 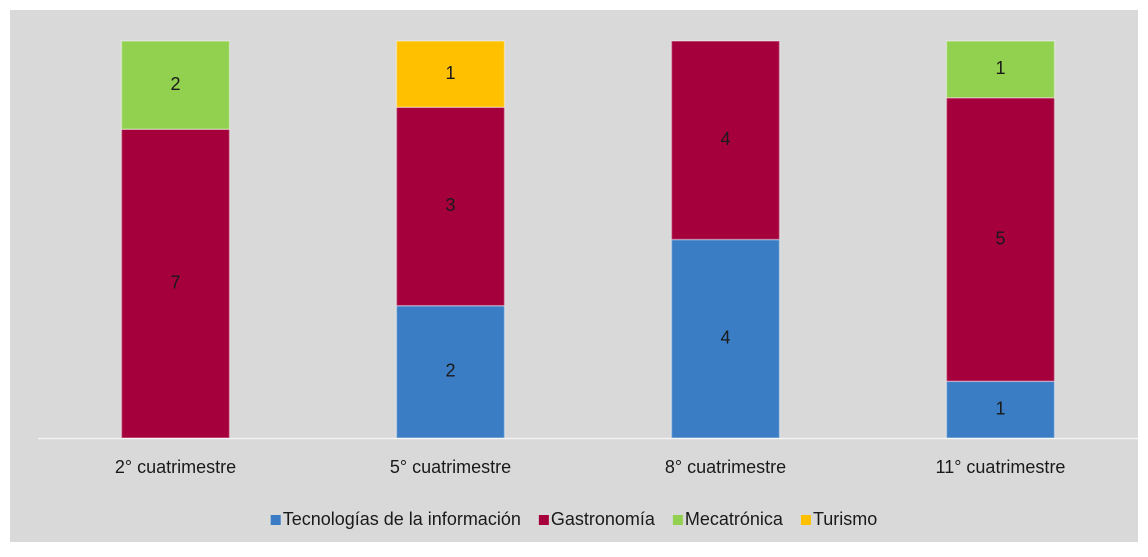 What do you see at coordinates (1001, 467) in the screenshot?
I see `x-tick-label: 11° cuatrimestre` at bounding box center [1001, 467].